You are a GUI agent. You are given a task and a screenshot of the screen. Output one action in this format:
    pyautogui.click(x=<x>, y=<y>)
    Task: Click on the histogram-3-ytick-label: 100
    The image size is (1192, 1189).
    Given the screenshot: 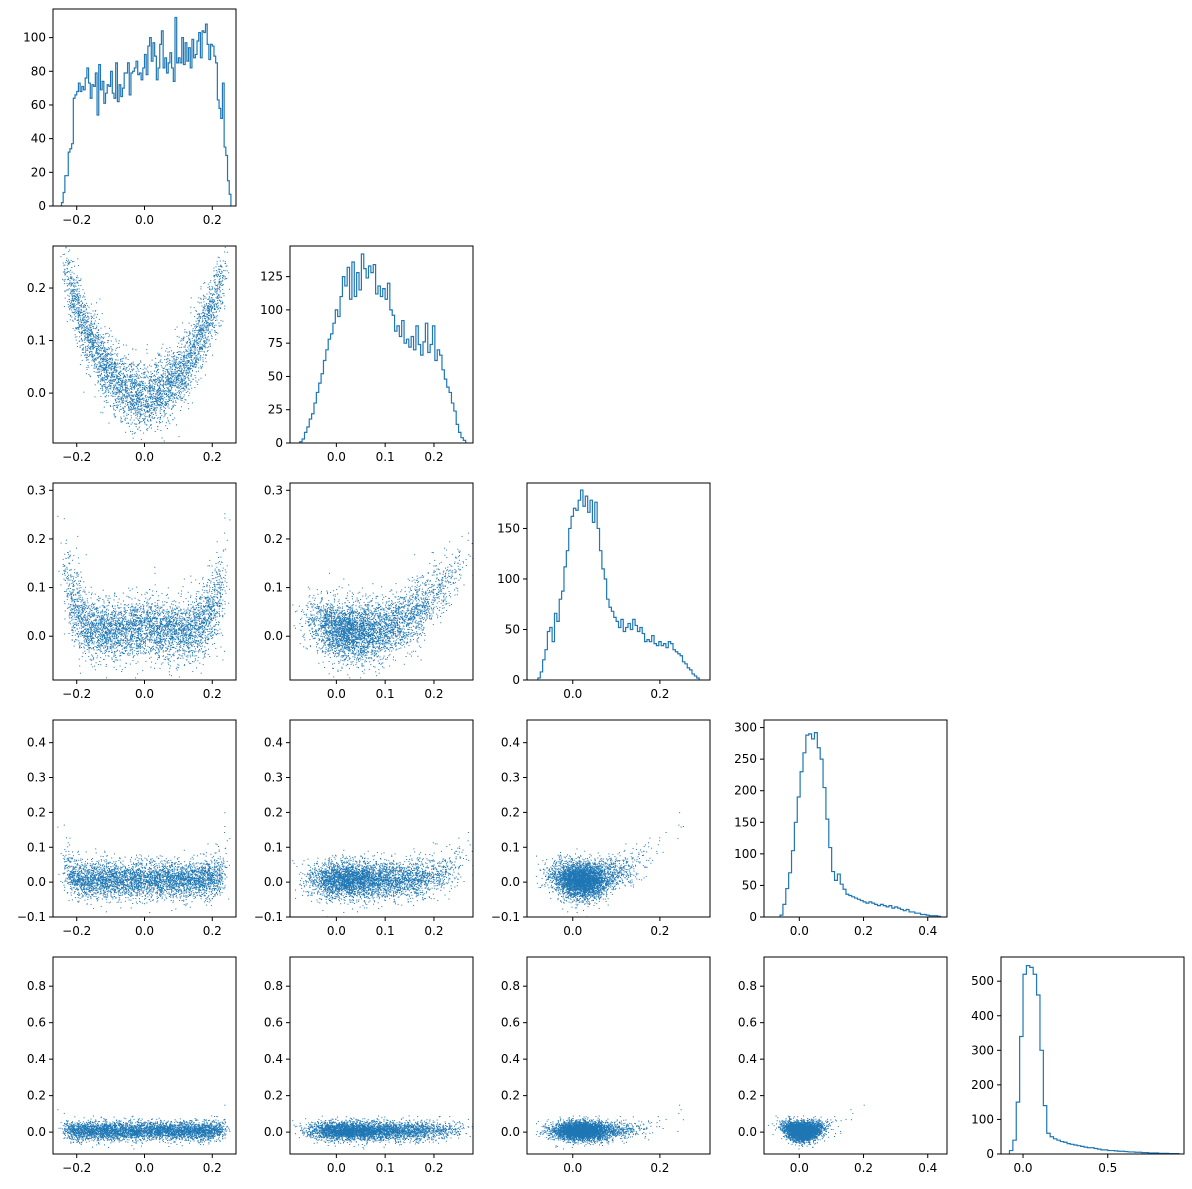 What is the action you would take?
    pyautogui.click(x=745, y=854)
    